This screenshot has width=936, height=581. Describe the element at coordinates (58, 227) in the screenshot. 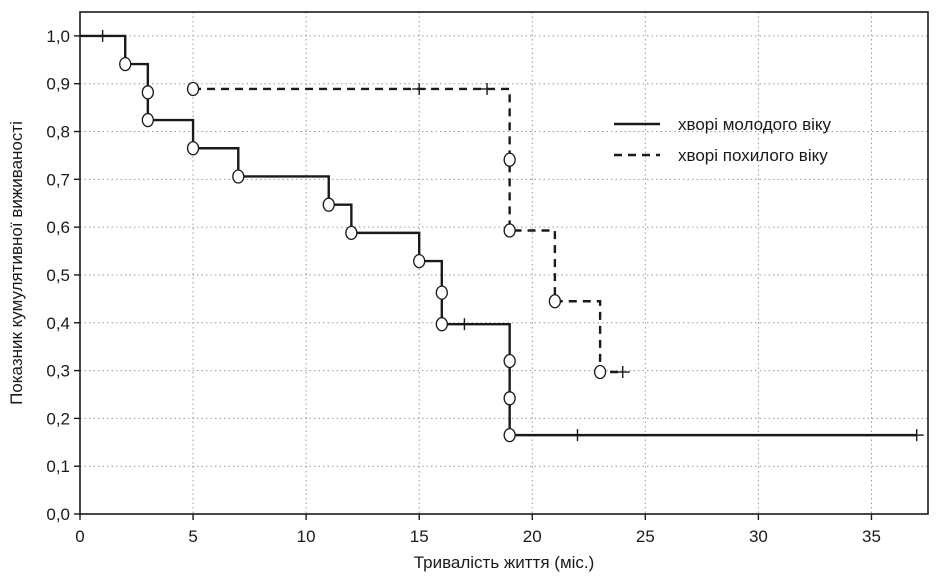

I see `y-tick-label: 0,6` at that location.